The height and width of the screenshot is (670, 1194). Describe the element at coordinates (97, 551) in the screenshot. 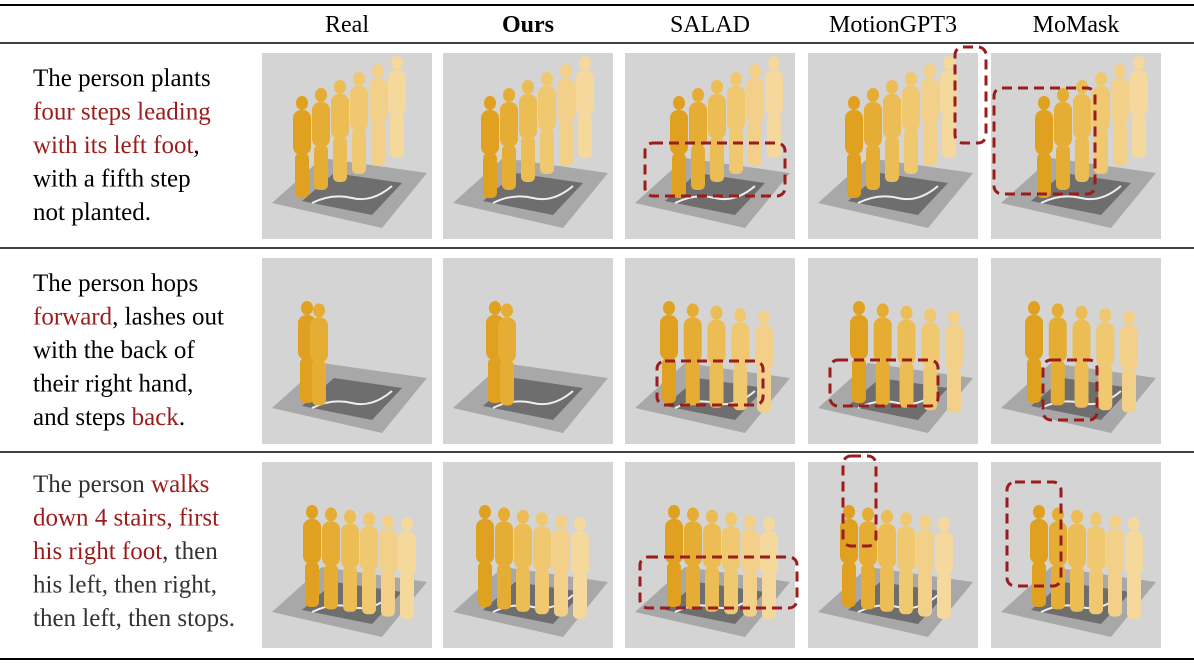

I see `caption-highlight: his right foot` at that location.